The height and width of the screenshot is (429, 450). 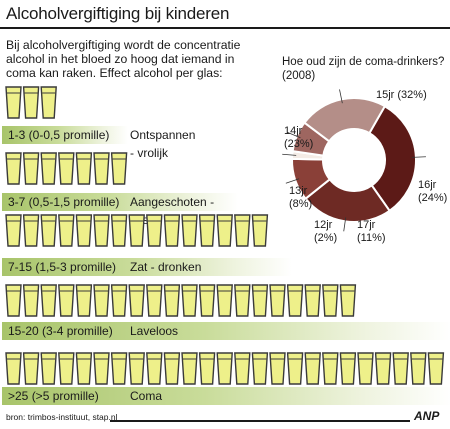 I want to click on effect-band: 15-20 (3-4 promille) Laveloos, so click(x=226, y=331).